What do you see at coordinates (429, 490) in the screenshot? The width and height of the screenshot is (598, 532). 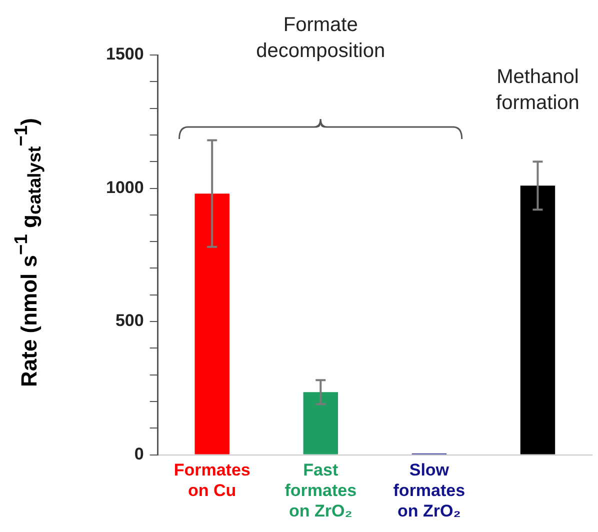 I see `x-tick-label: Slow formates on ZrO₂` at bounding box center [429, 490].